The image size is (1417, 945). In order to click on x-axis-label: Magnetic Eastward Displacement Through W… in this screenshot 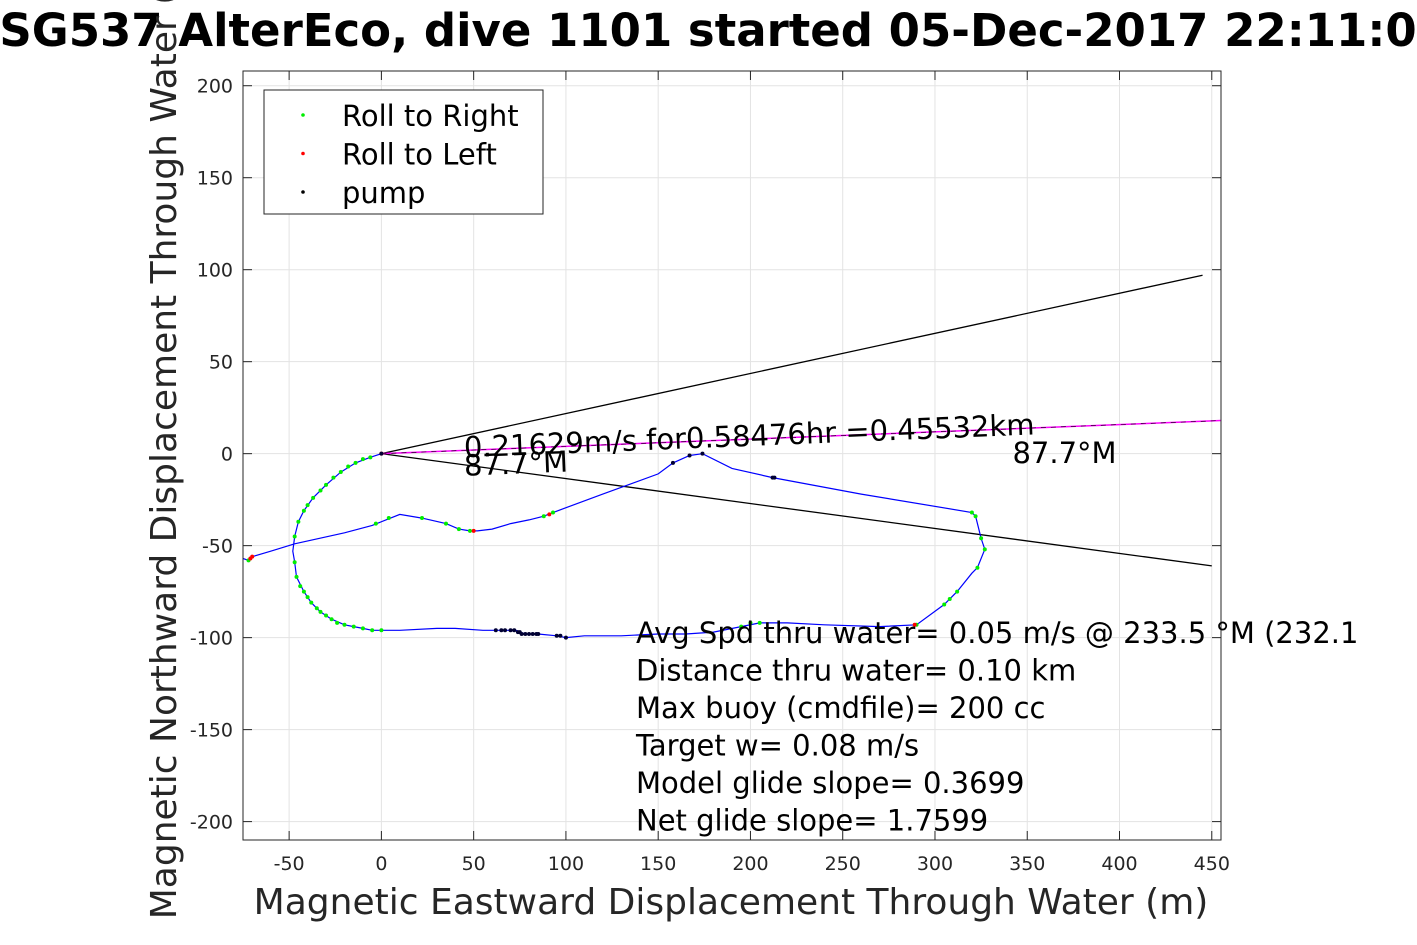, I will do `click(731, 902)`.